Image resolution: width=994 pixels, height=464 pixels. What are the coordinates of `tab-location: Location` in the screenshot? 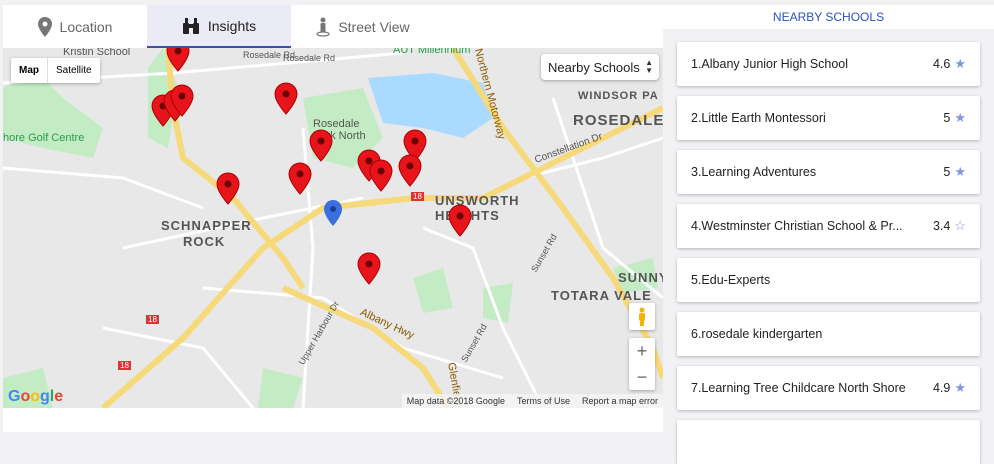 It's located at (75, 26).